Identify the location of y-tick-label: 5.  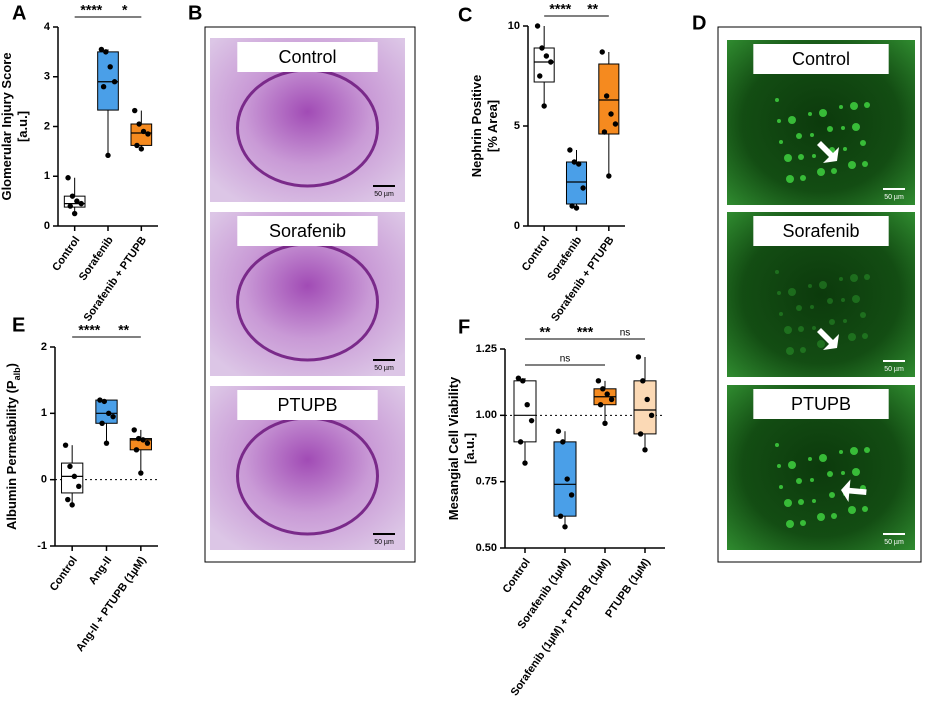
(517, 126).